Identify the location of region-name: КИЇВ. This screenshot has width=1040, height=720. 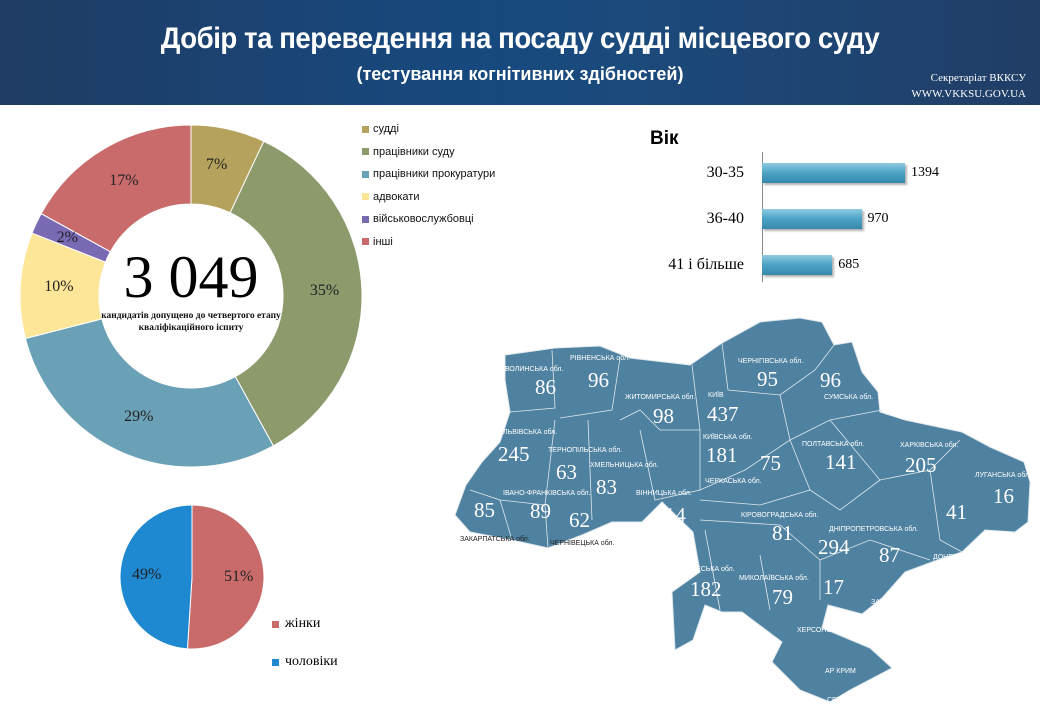
(716, 395).